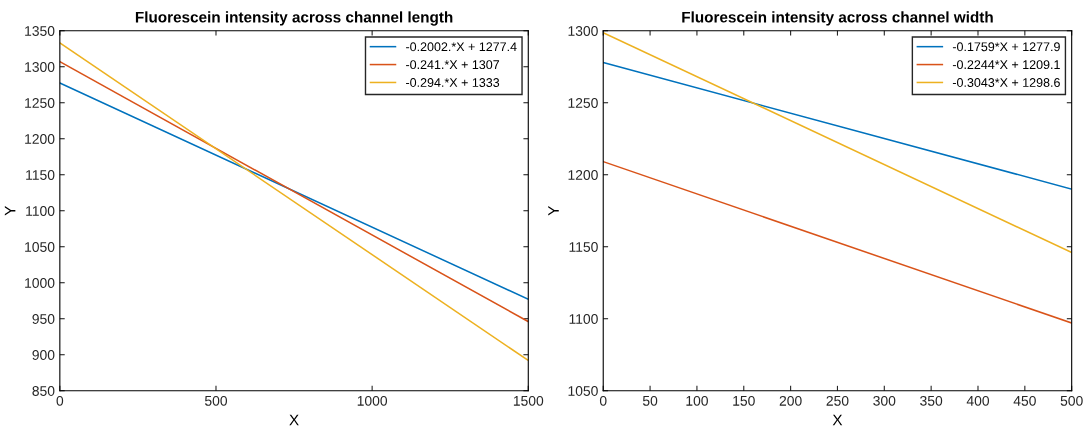 The height and width of the screenshot is (439, 1088). Describe the element at coordinates (837, 18) in the screenshot. I see `chart-title: Fluorescein intensity across channel width` at that location.